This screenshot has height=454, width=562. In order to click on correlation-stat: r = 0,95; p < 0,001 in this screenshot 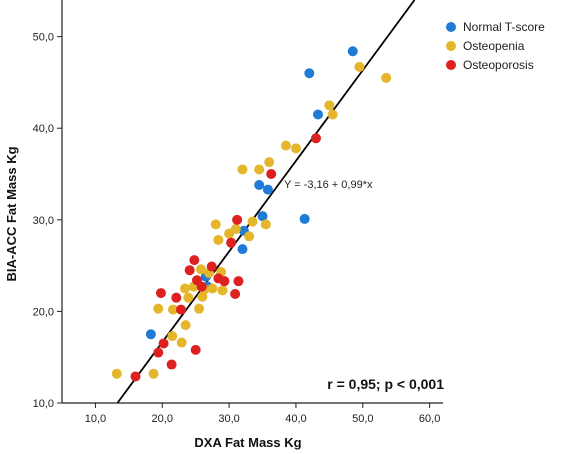, I will do `click(385, 384)`.